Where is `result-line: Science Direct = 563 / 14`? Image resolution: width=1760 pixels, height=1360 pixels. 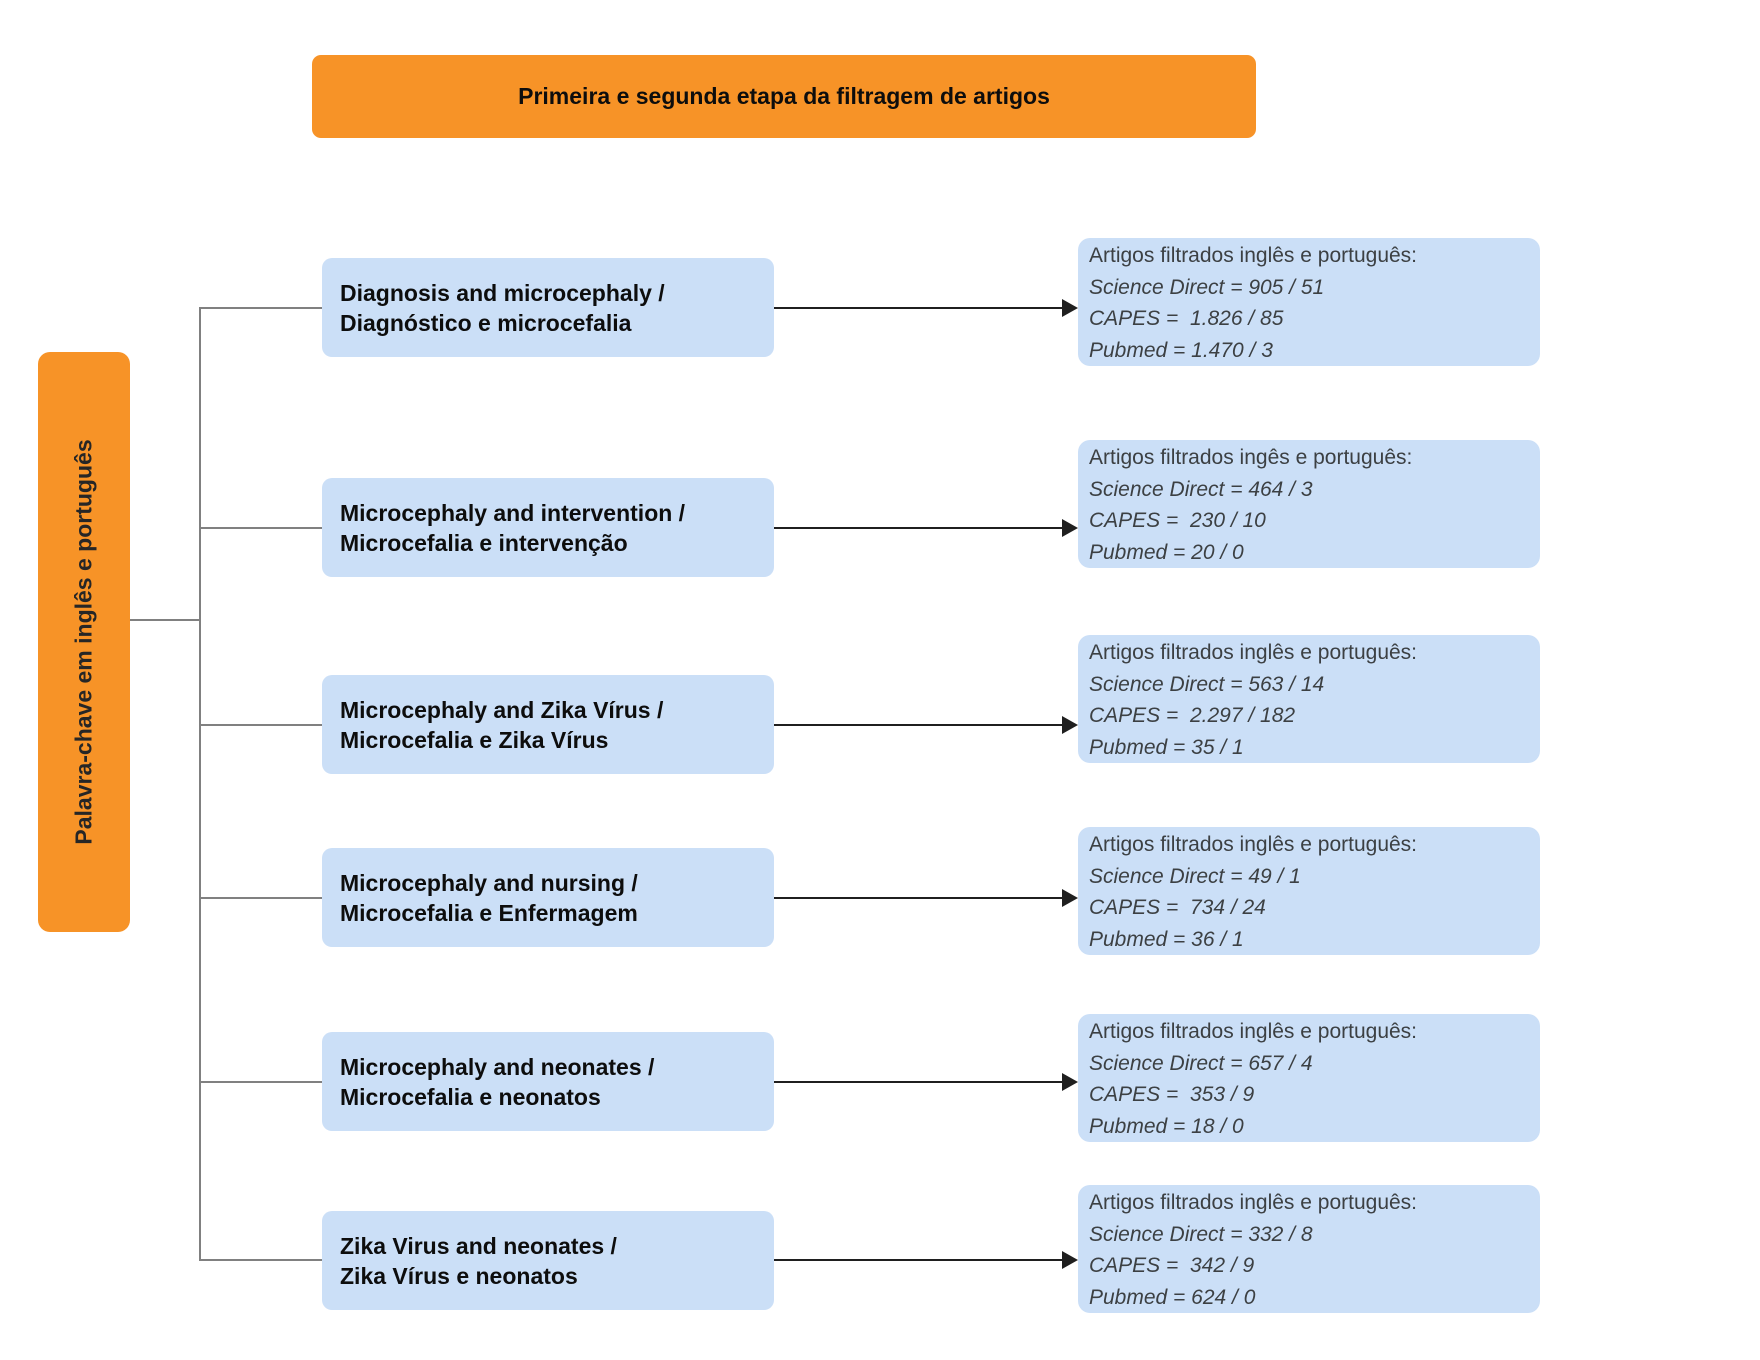 result-line: Science Direct = 563 / 14 is located at coordinates (1207, 684).